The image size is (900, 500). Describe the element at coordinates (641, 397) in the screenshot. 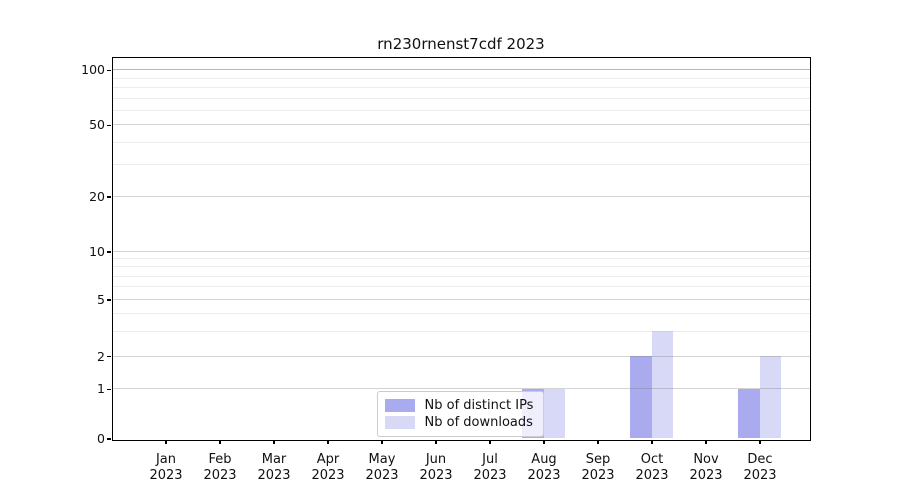

I see `bar-nb-of-distinct-ips-oct` at that location.